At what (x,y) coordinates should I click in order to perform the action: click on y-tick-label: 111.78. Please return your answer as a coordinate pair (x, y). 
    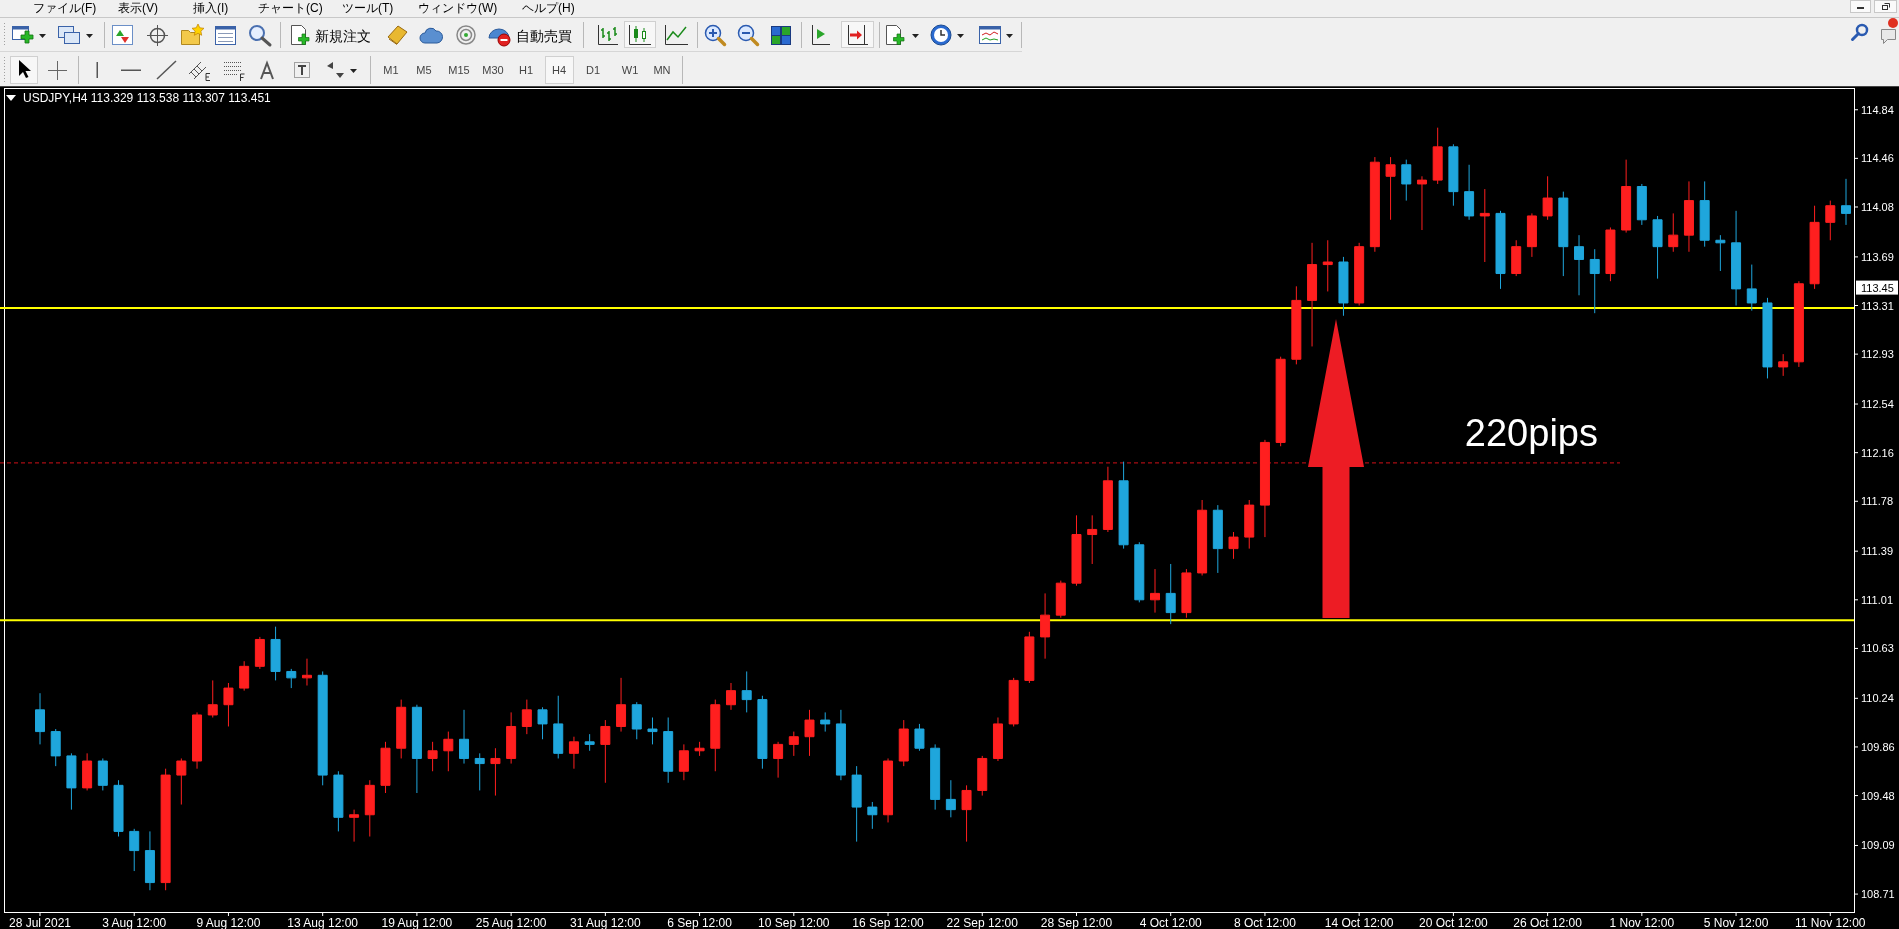
    Looking at the image, I should click on (1877, 501).